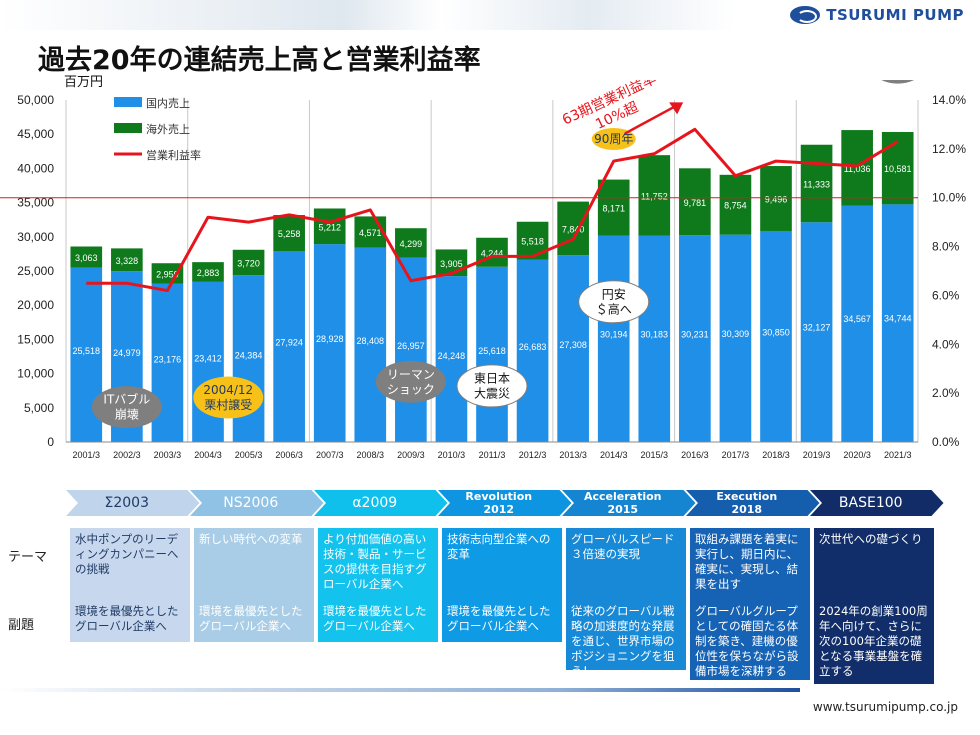 The height and width of the screenshot is (735, 980). I want to click on bar-domestic-value: 30,850, so click(776, 332).